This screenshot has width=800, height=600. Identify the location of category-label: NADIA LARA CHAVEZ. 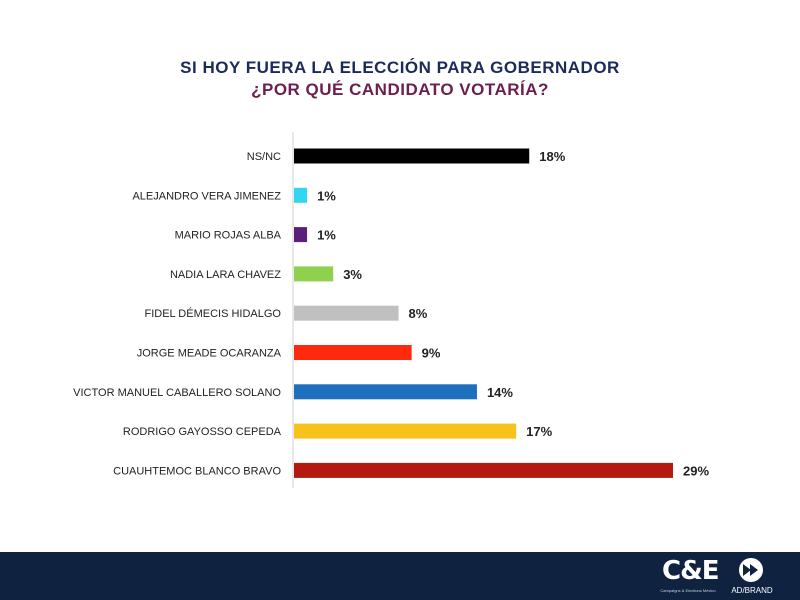
(225, 275).